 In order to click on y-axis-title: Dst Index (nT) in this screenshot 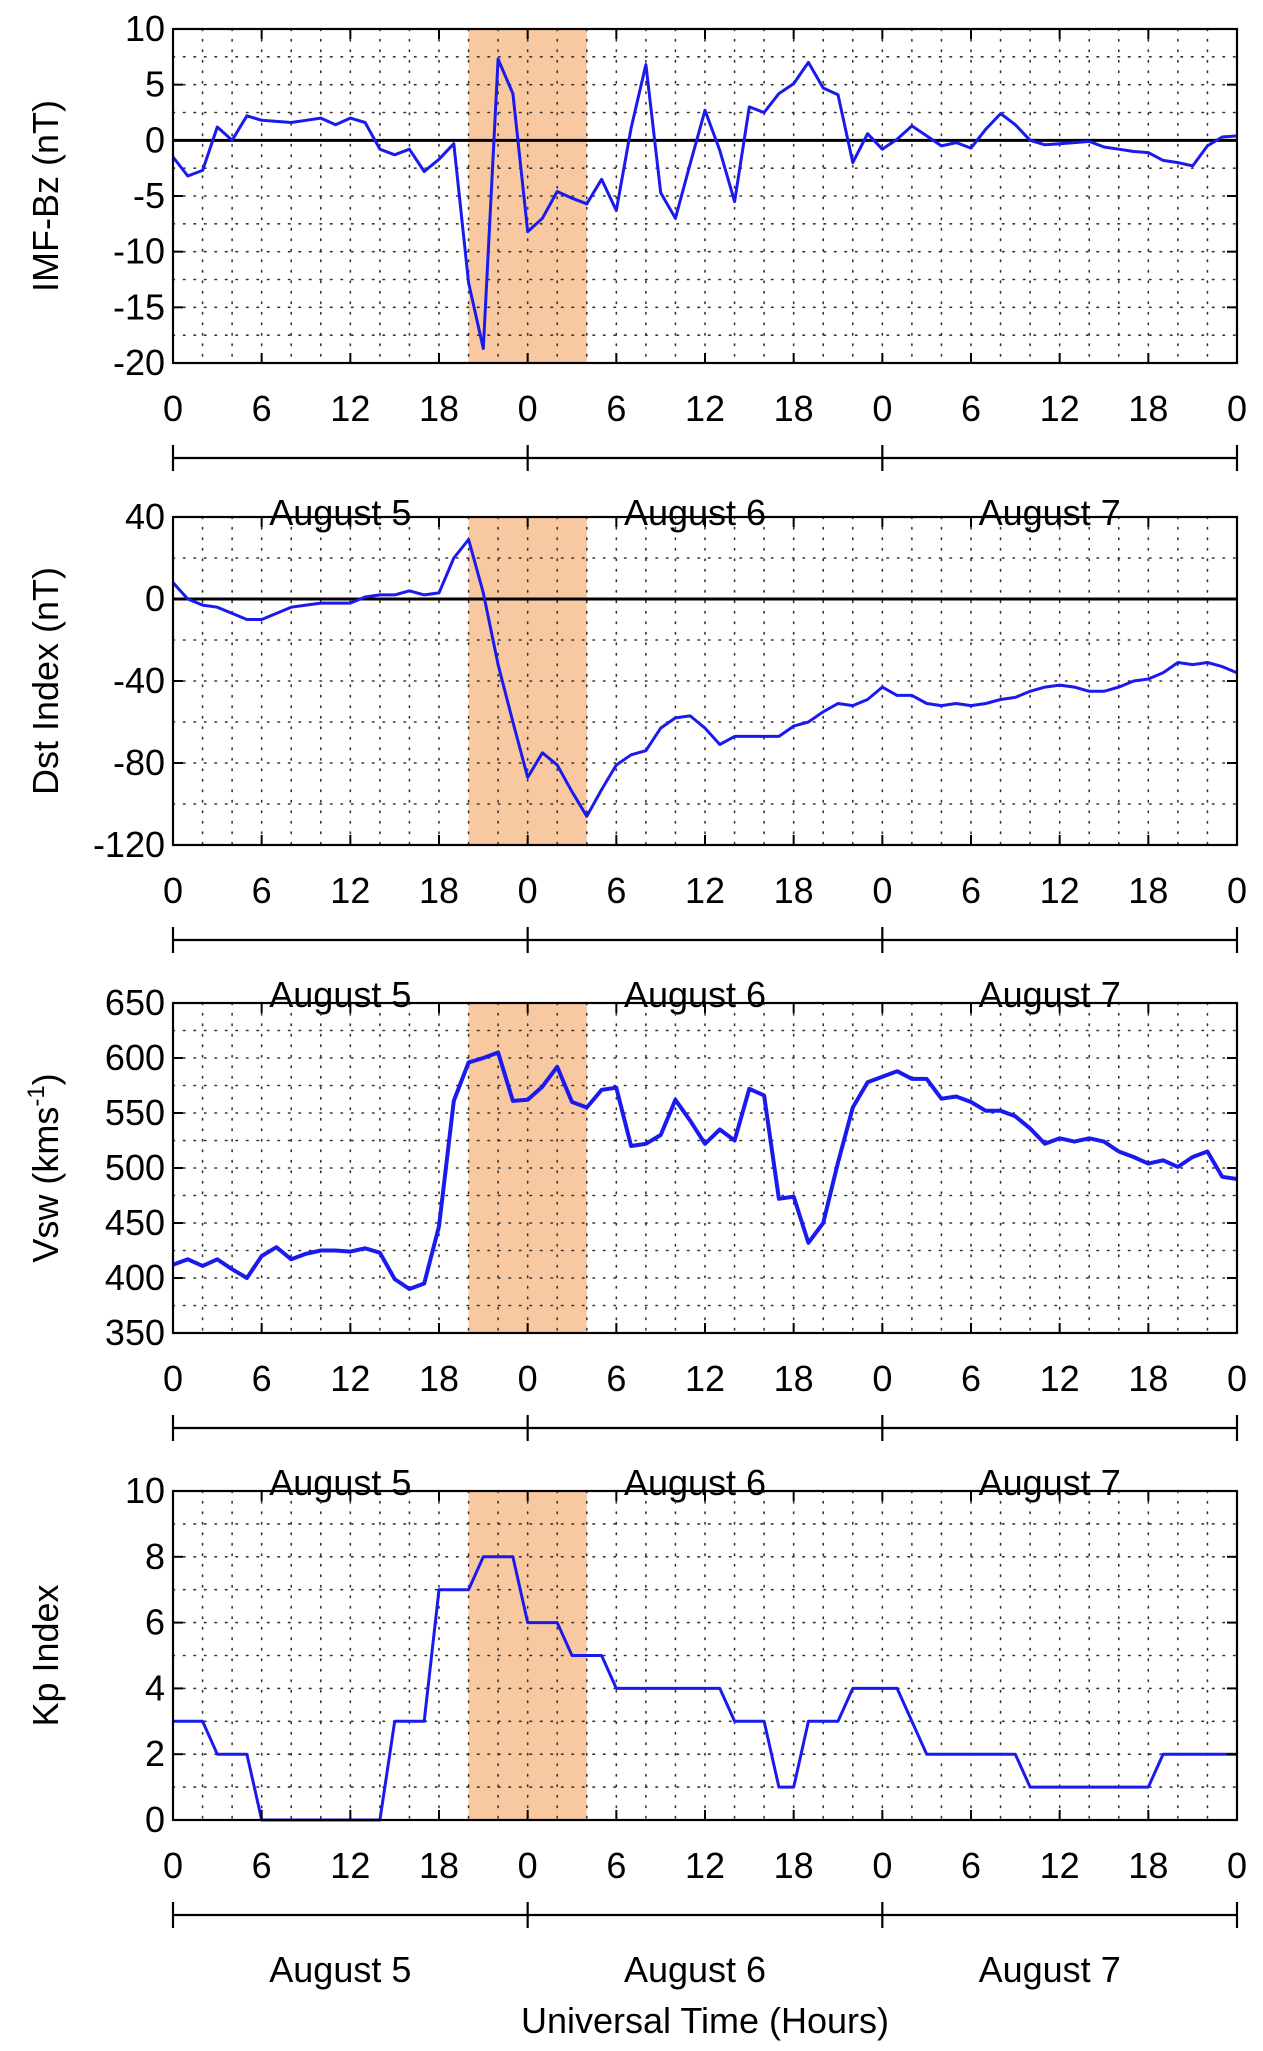, I will do `click(45, 681)`.